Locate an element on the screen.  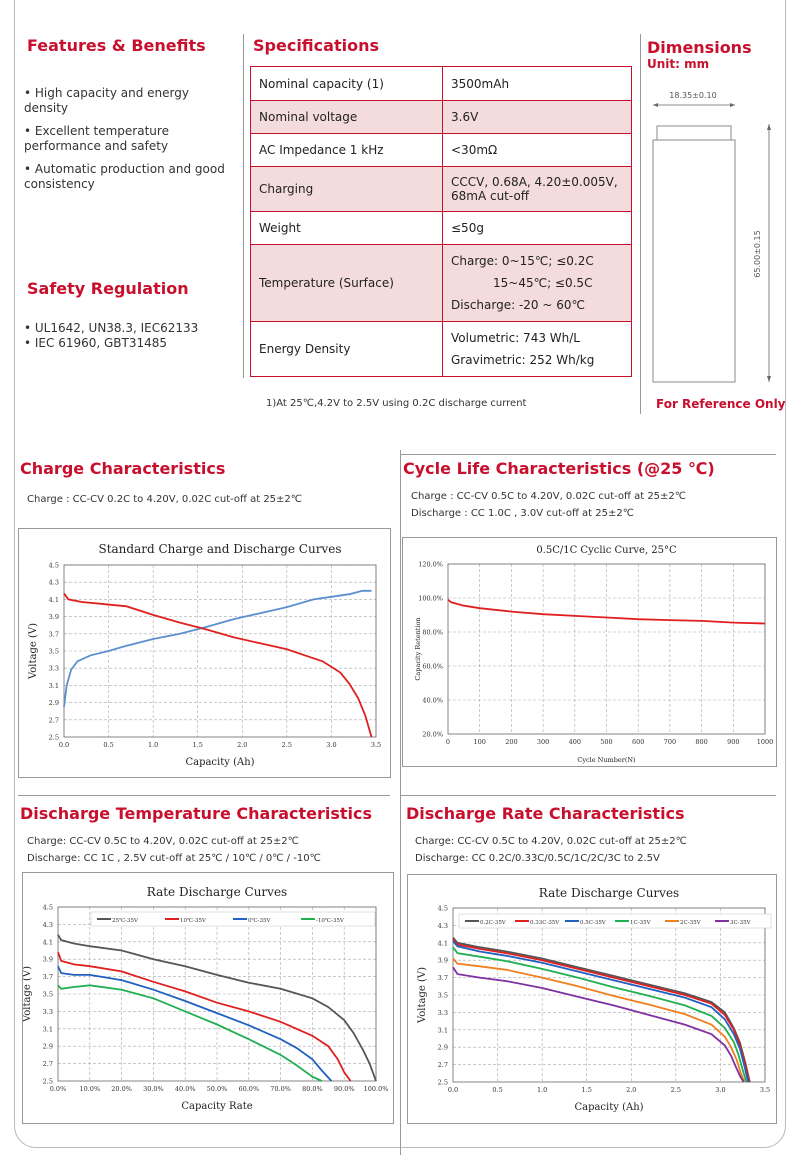
x-tick-label: 300 is located at coordinates (543, 742).